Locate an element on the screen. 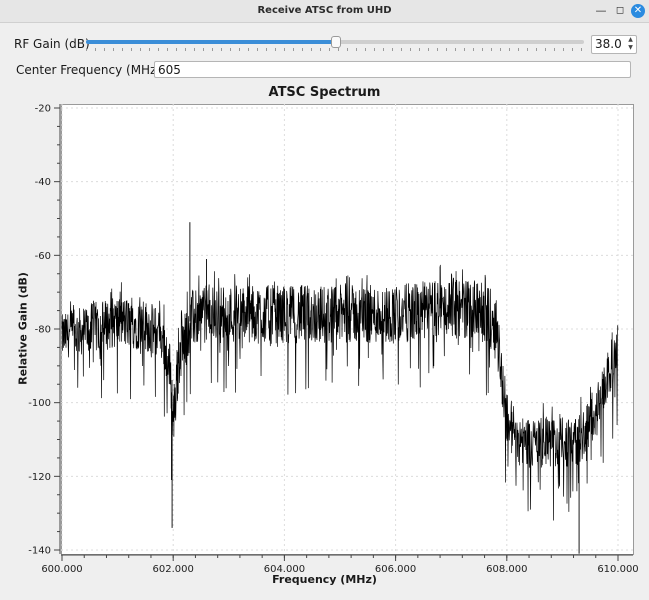 The width and height of the screenshot is (649, 600). y-tick-label: -140 is located at coordinates (39, 551).